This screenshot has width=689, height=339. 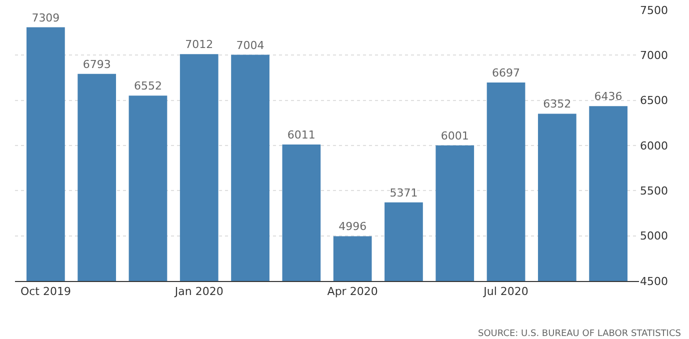 I want to click on data-label: 6352, so click(x=557, y=104).